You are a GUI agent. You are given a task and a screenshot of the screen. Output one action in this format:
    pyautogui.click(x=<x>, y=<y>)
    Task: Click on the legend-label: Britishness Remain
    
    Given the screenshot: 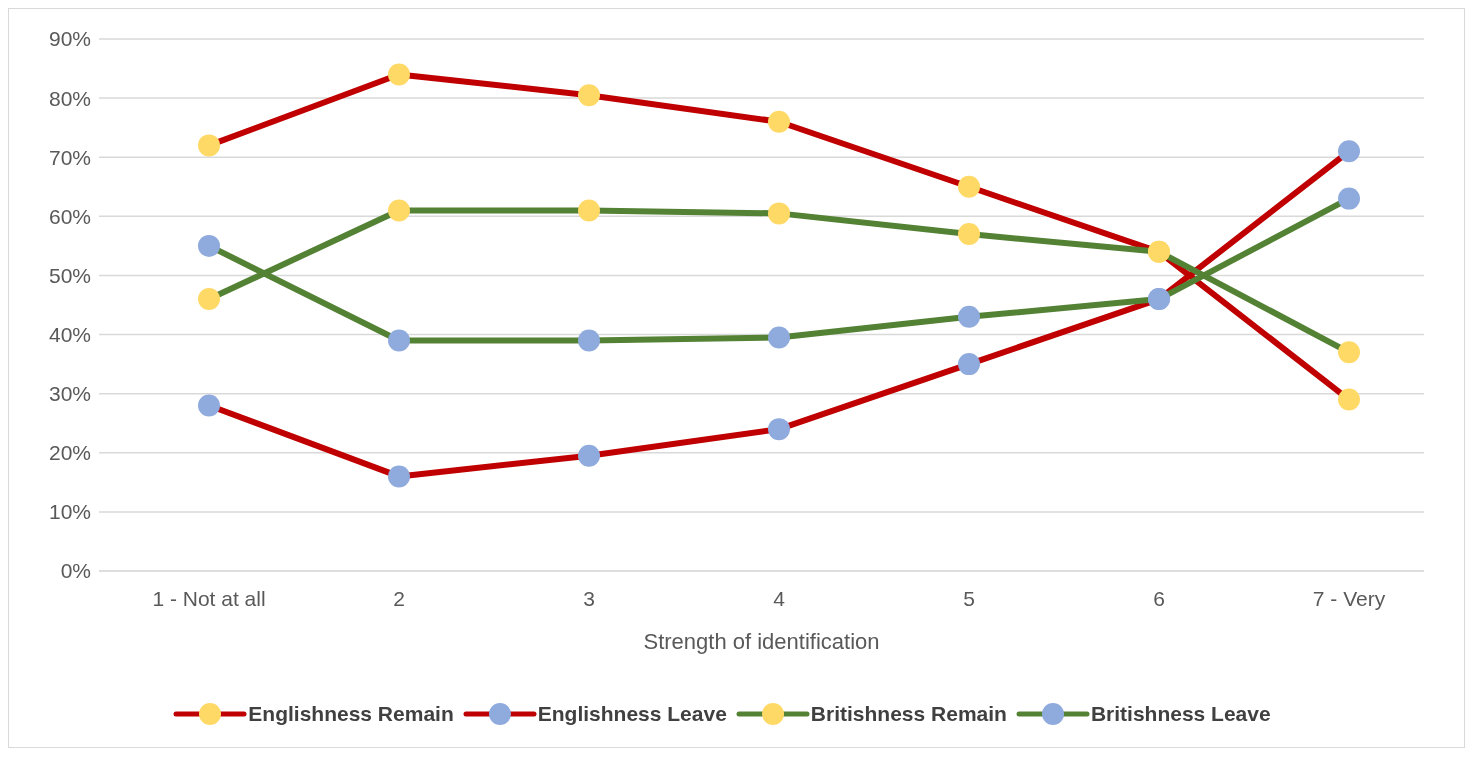 What is the action you would take?
    pyautogui.click(x=908, y=714)
    